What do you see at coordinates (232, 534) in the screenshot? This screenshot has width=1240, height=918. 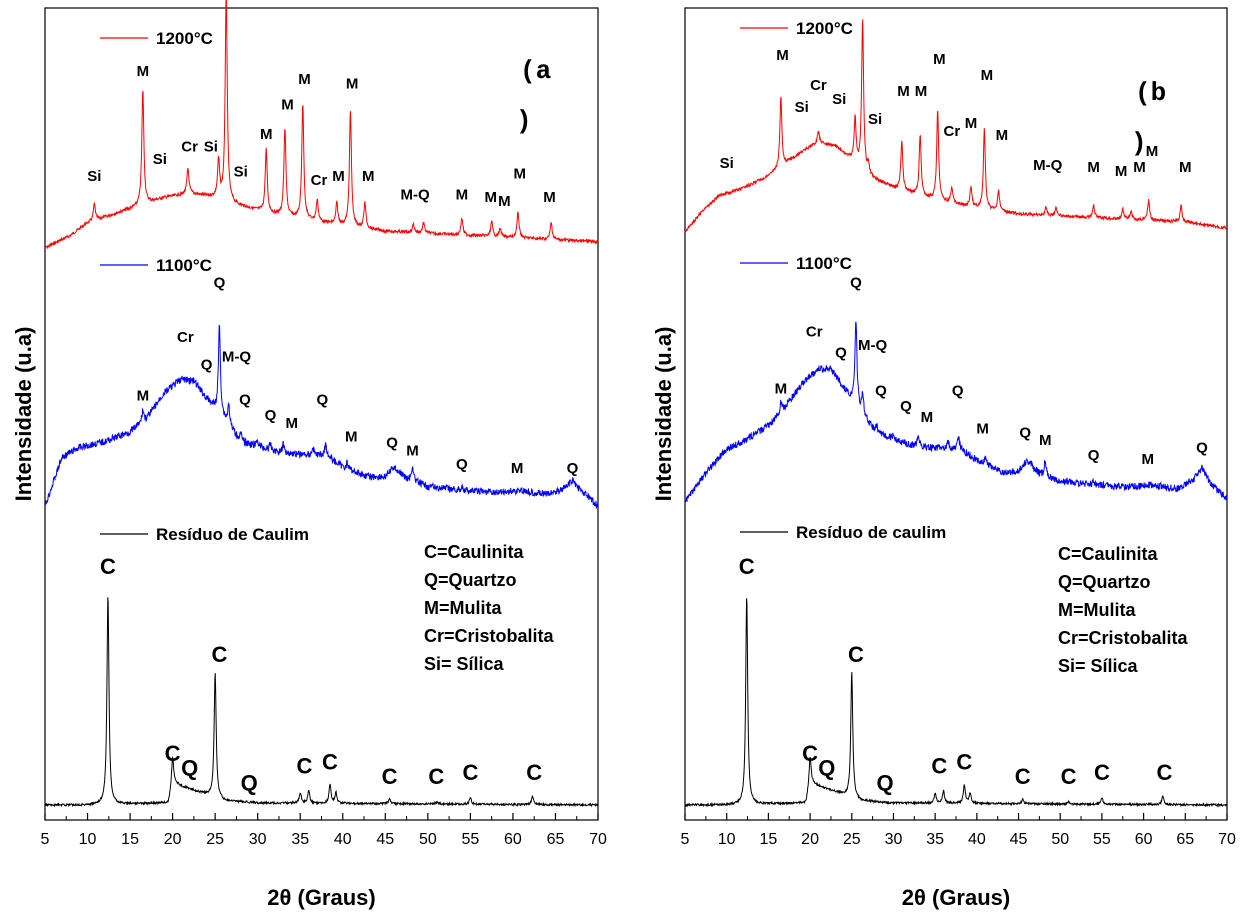 I see `legend-label: Resíduo de Caulim` at bounding box center [232, 534].